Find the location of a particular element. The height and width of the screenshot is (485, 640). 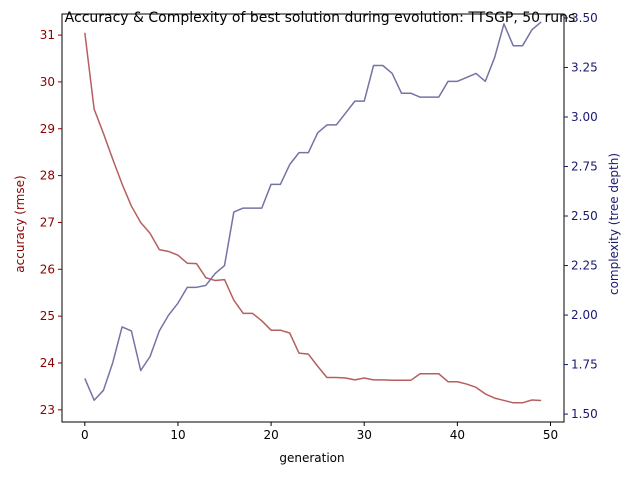

right-y-tick-label: 3.50 is located at coordinates (584, 18).